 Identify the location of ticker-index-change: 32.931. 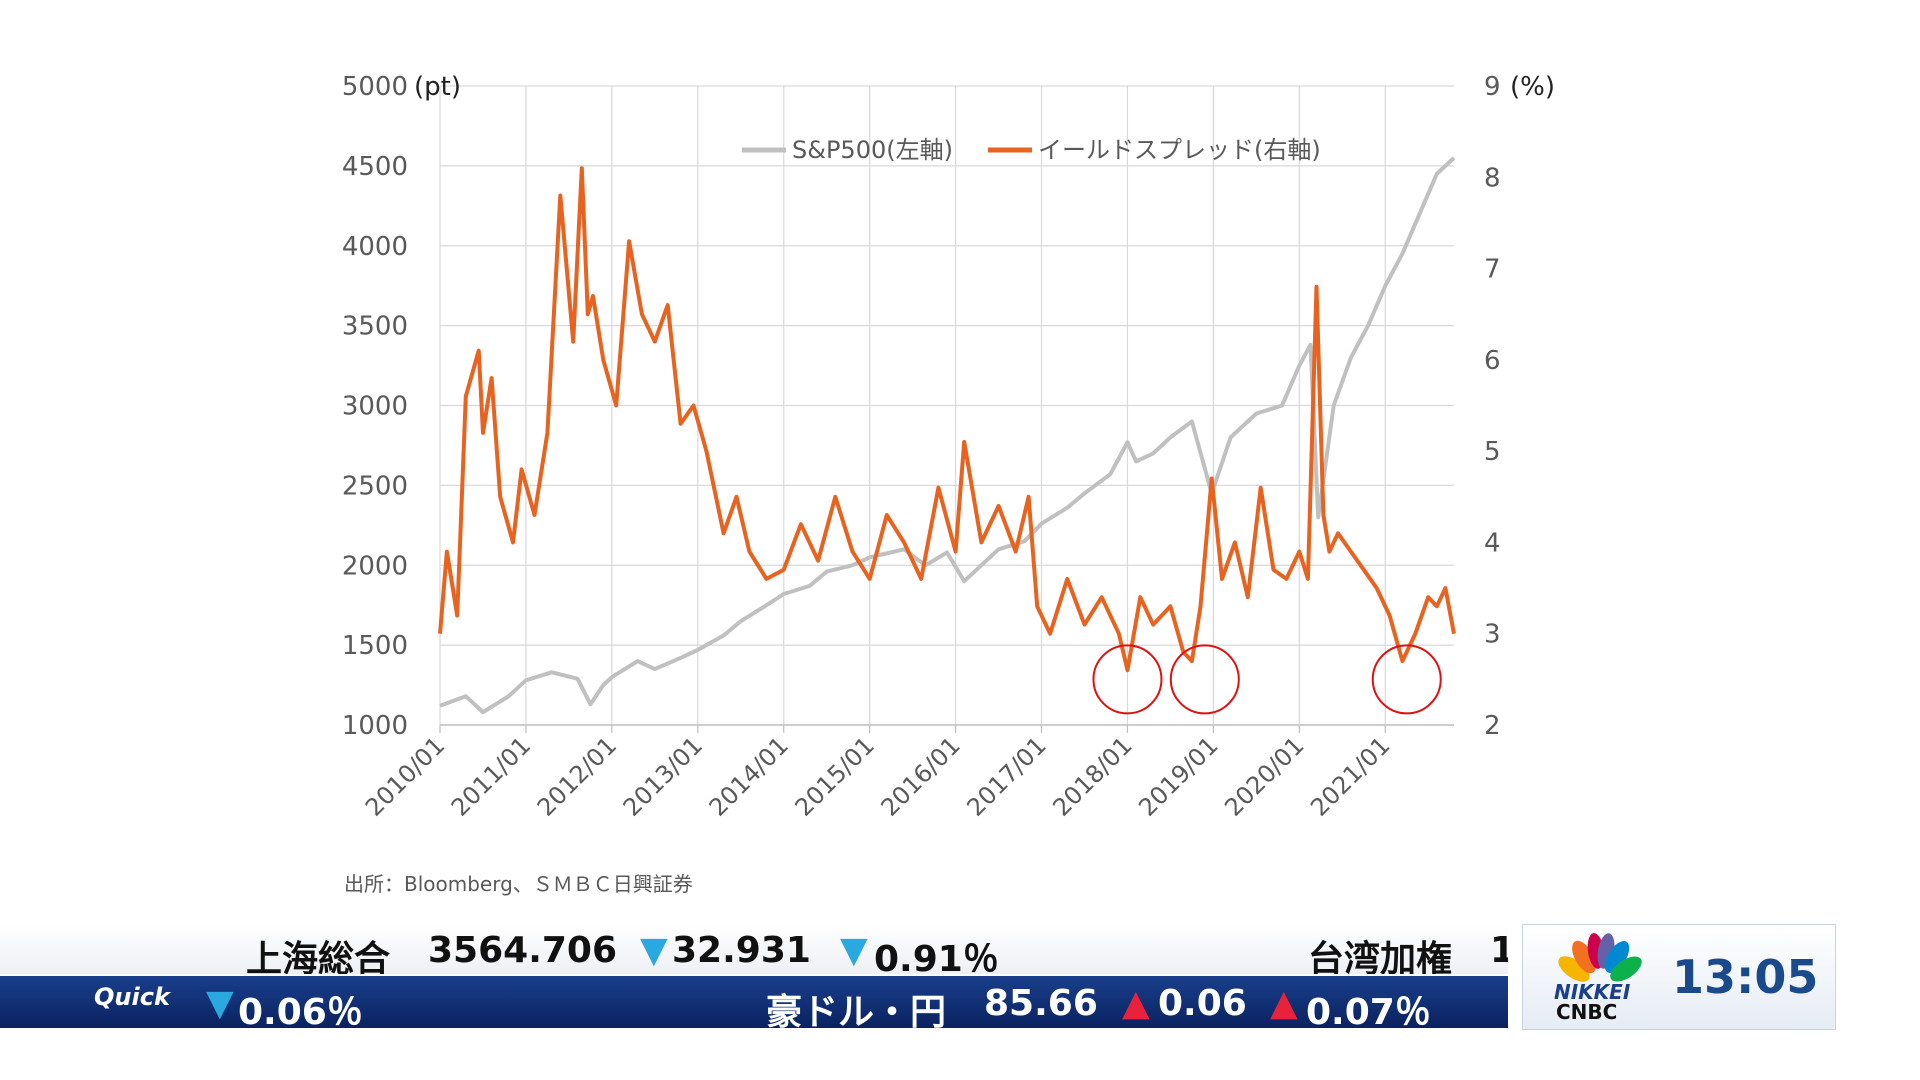
(741, 950).